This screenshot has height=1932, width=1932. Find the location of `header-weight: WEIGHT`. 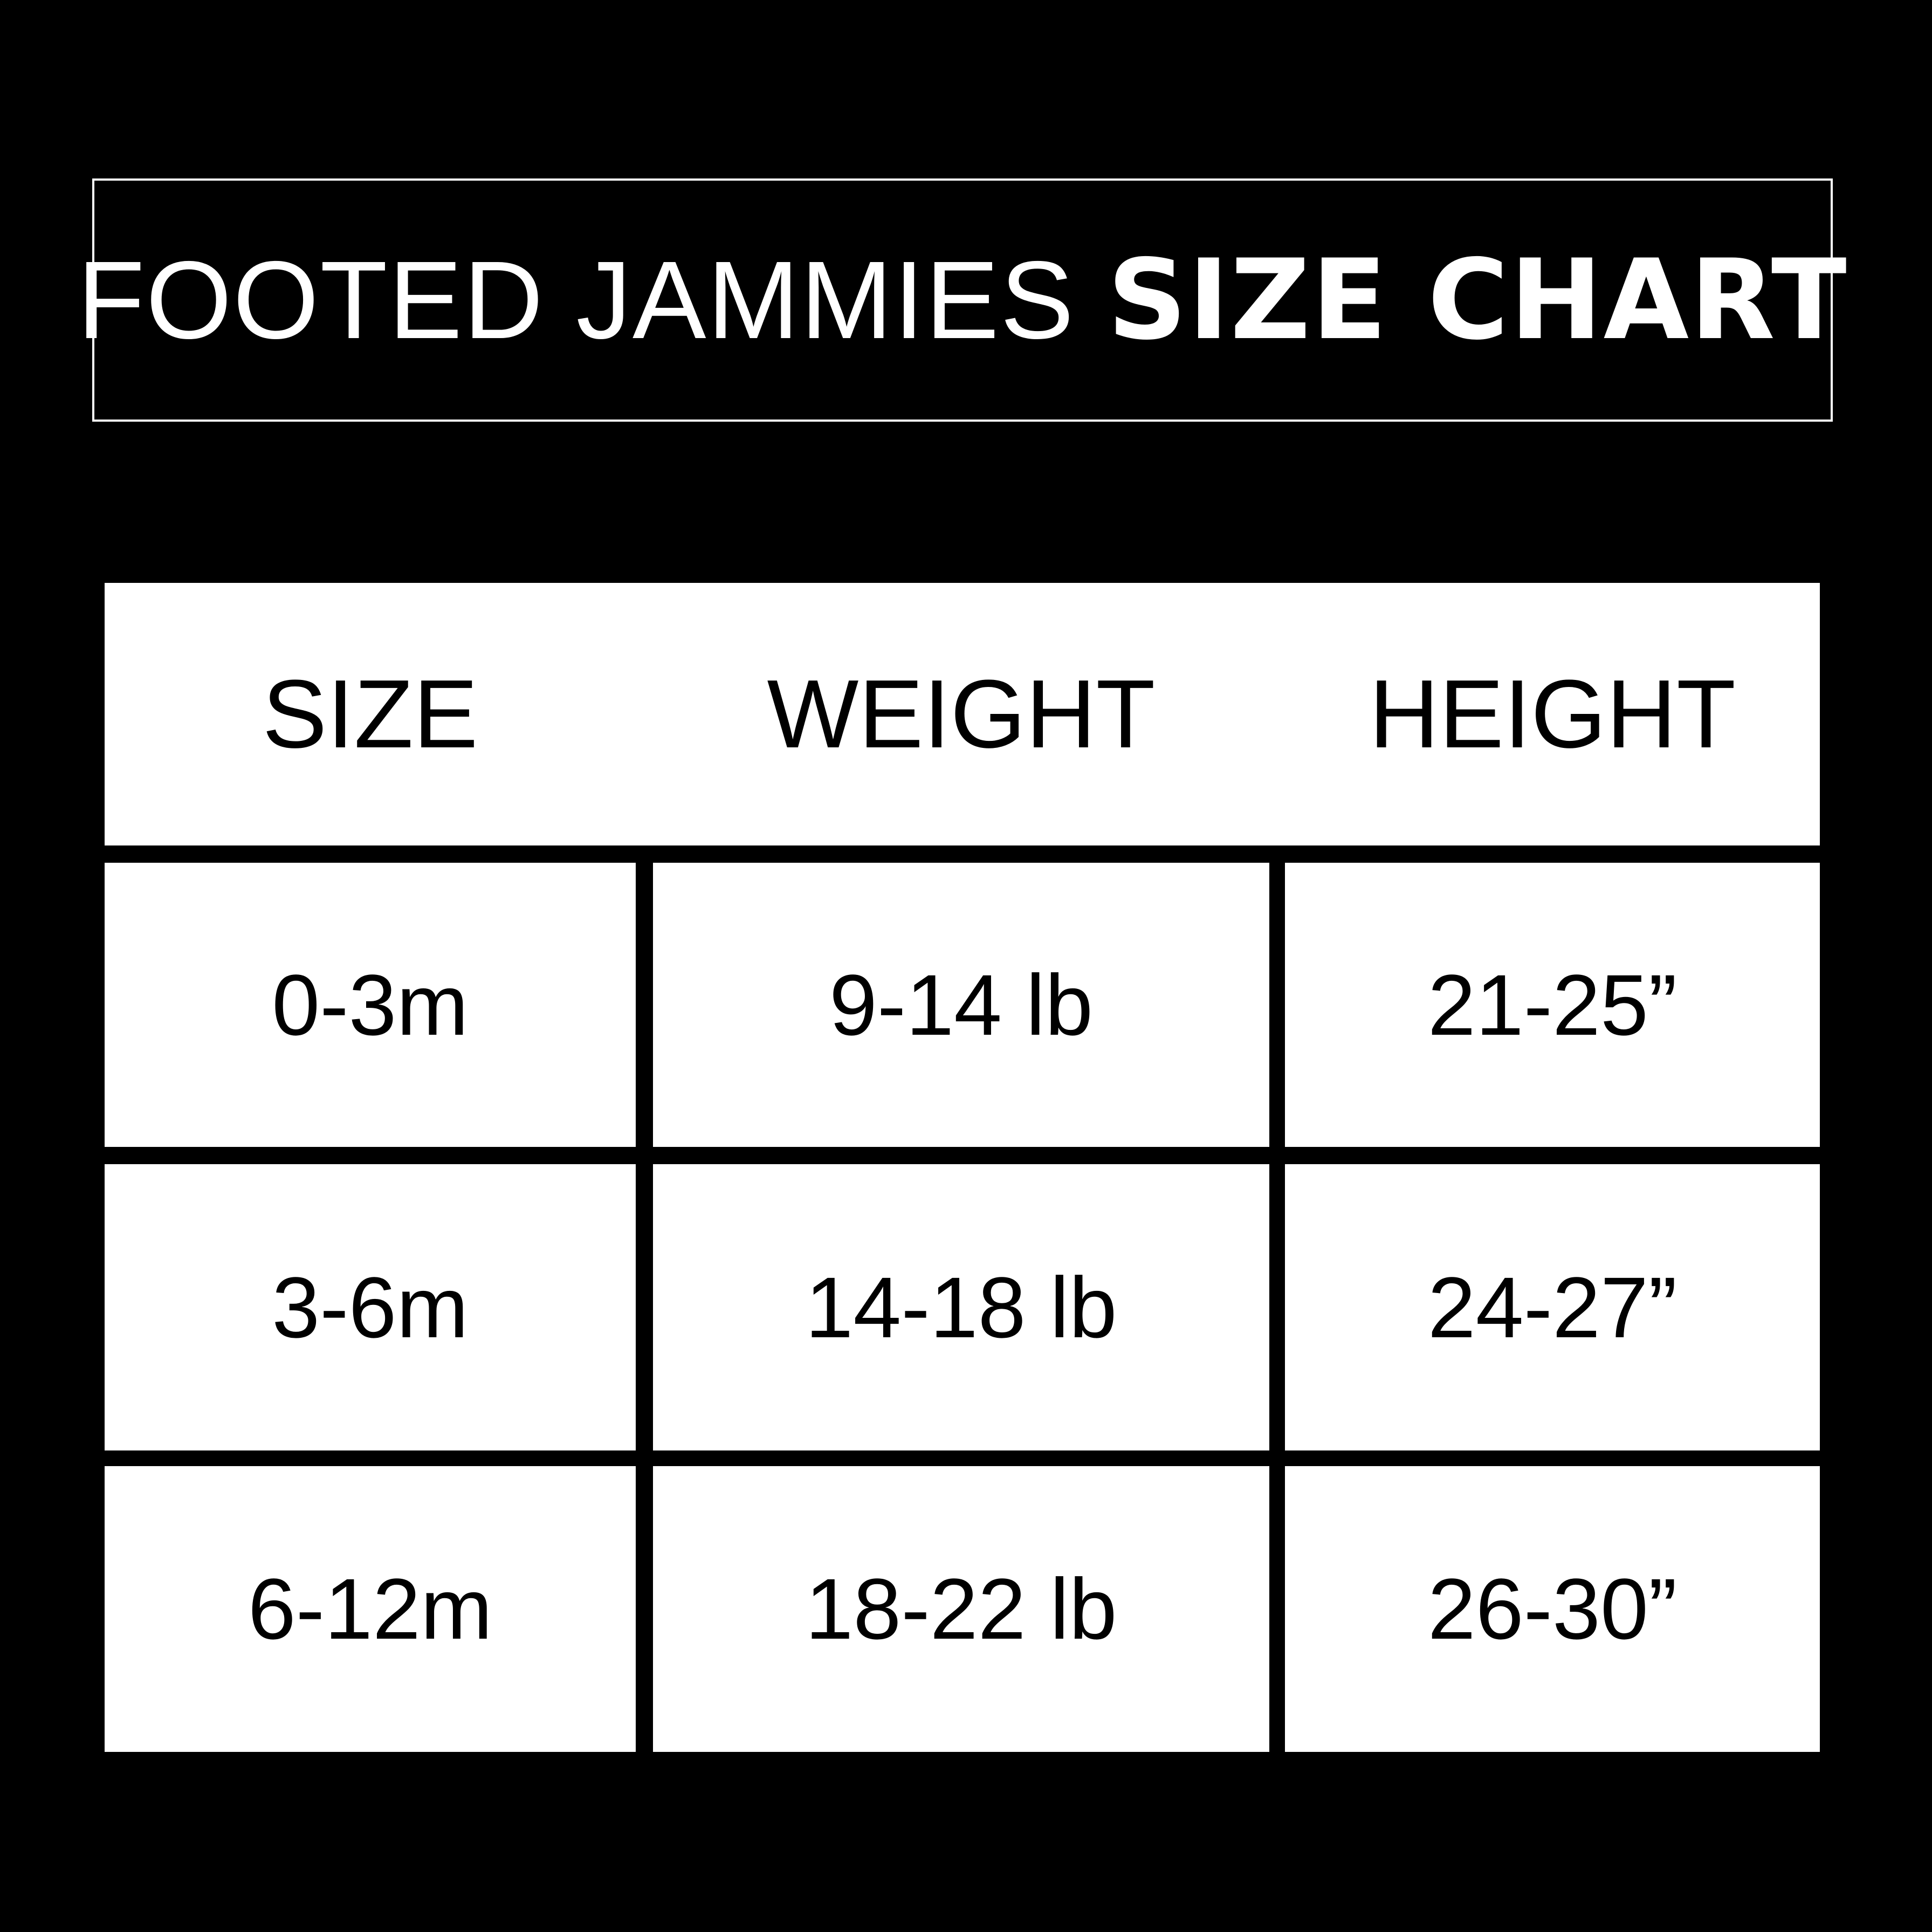

header-weight: WEIGHT is located at coordinates (961, 714).